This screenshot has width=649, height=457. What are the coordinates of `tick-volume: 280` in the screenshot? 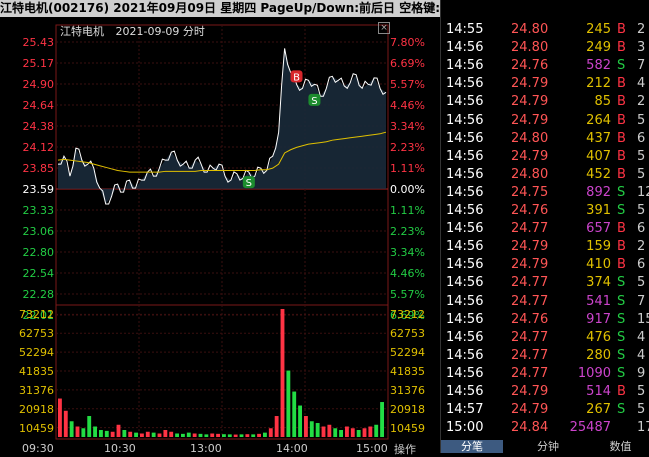 It's located at (598, 355).